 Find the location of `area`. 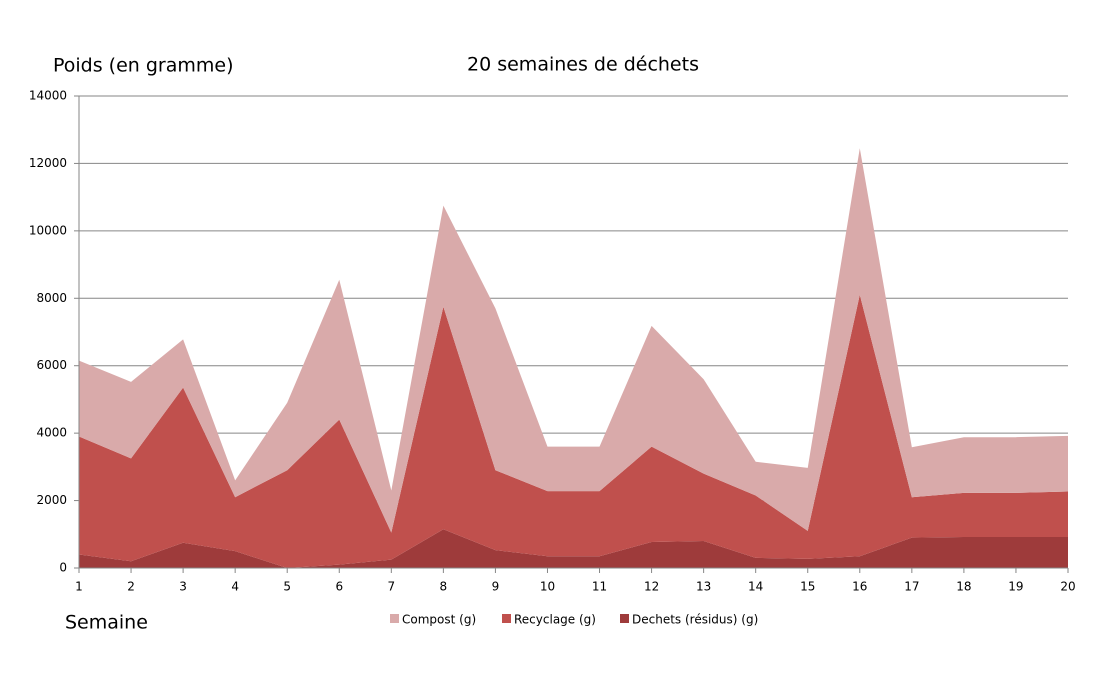

area is located at coordinates (573, 548).